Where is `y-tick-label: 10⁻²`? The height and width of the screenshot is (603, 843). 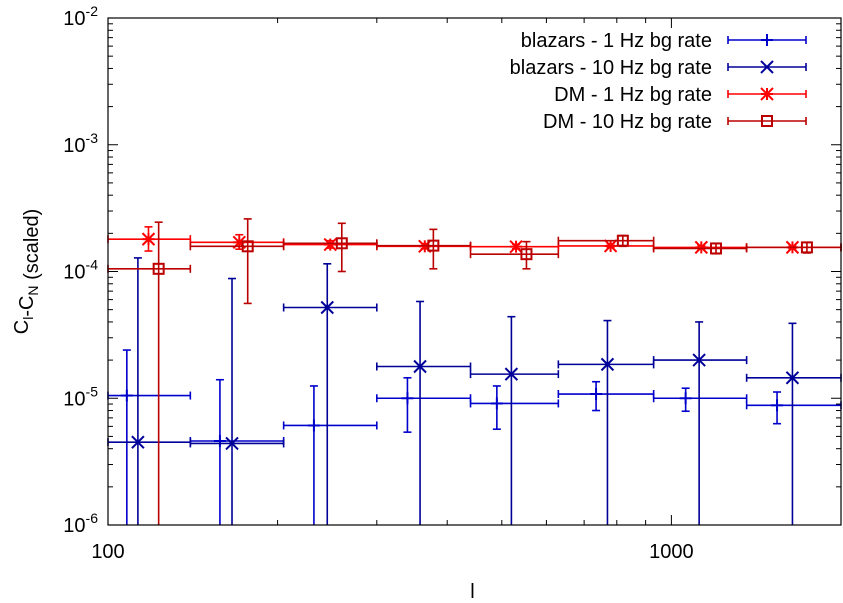
y-tick-label: 10⁻² is located at coordinates (80, 16).